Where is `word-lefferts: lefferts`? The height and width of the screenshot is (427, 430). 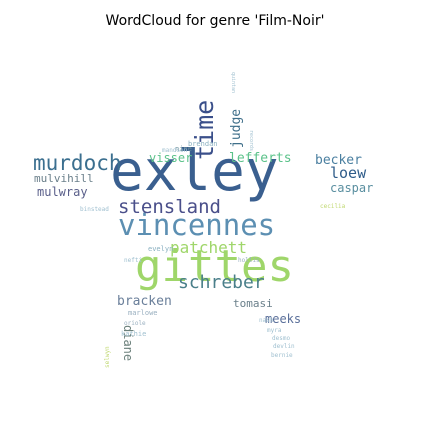 word-lefferts: lefferts is located at coordinates (260, 158).